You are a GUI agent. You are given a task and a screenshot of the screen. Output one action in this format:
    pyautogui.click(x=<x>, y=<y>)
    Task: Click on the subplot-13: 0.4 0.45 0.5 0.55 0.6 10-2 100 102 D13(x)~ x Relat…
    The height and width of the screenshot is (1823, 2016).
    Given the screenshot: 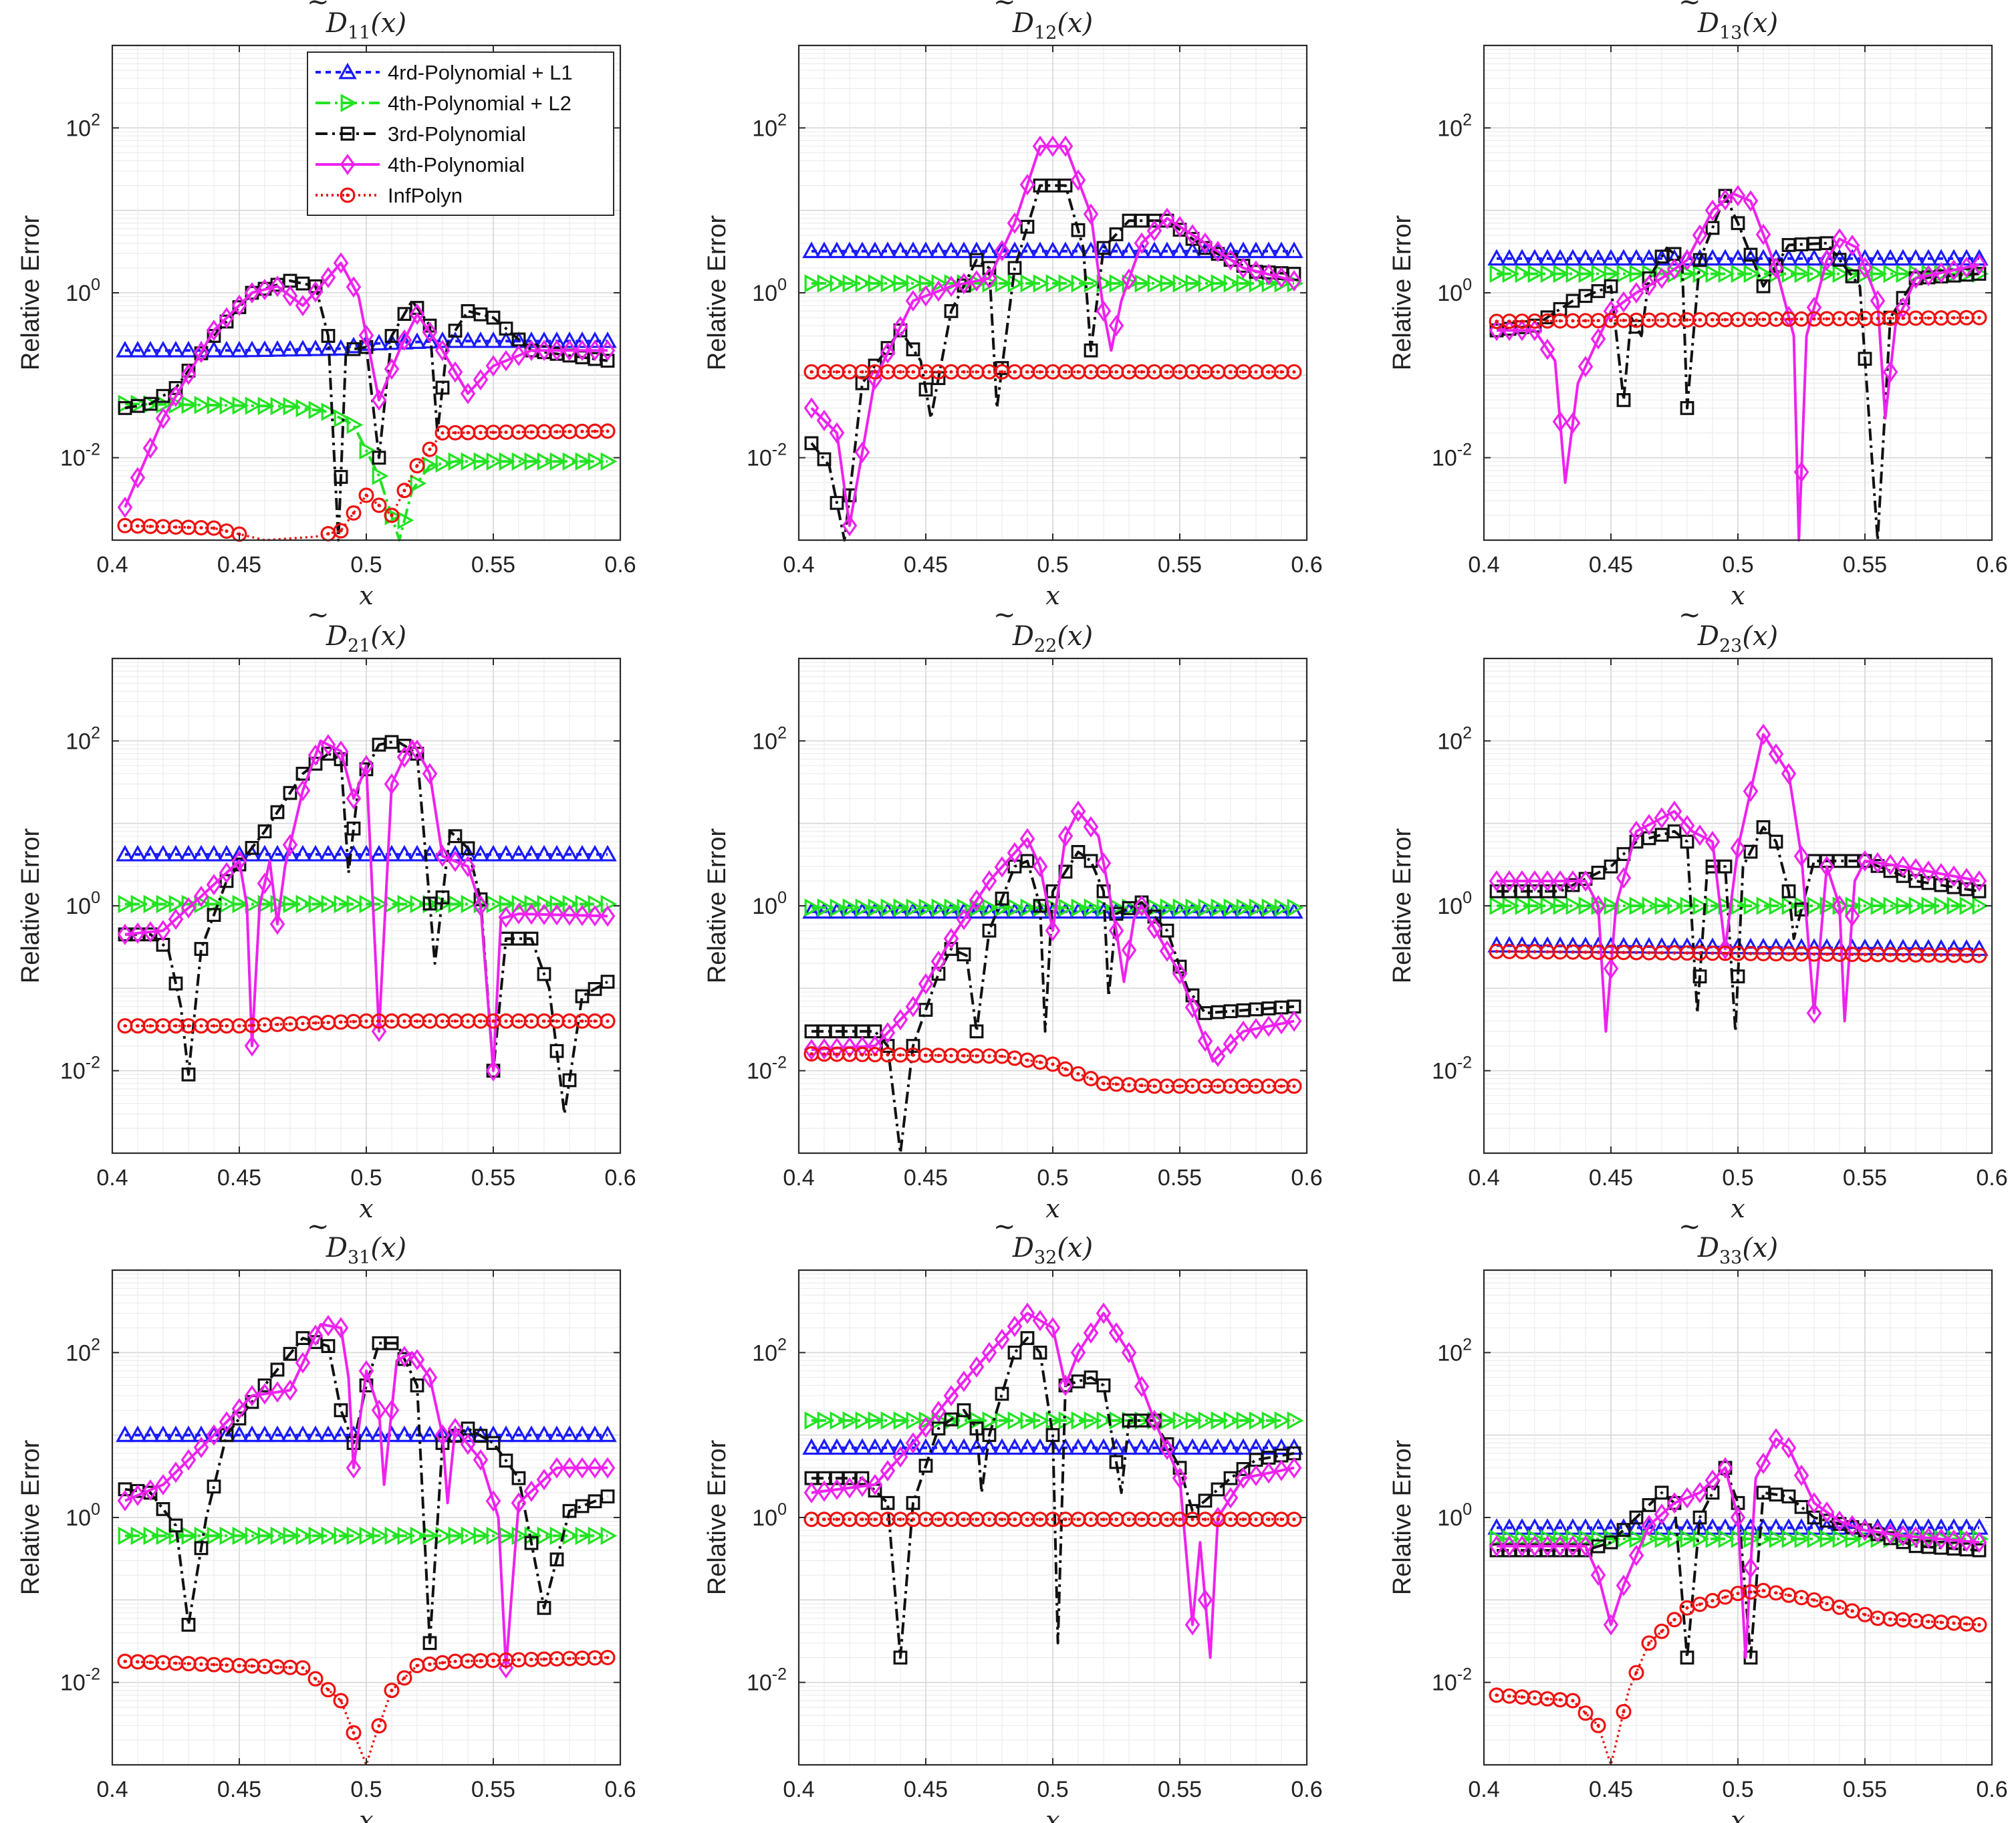 What is the action you would take?
    pyautogui.click(x=1698, y=305)
    